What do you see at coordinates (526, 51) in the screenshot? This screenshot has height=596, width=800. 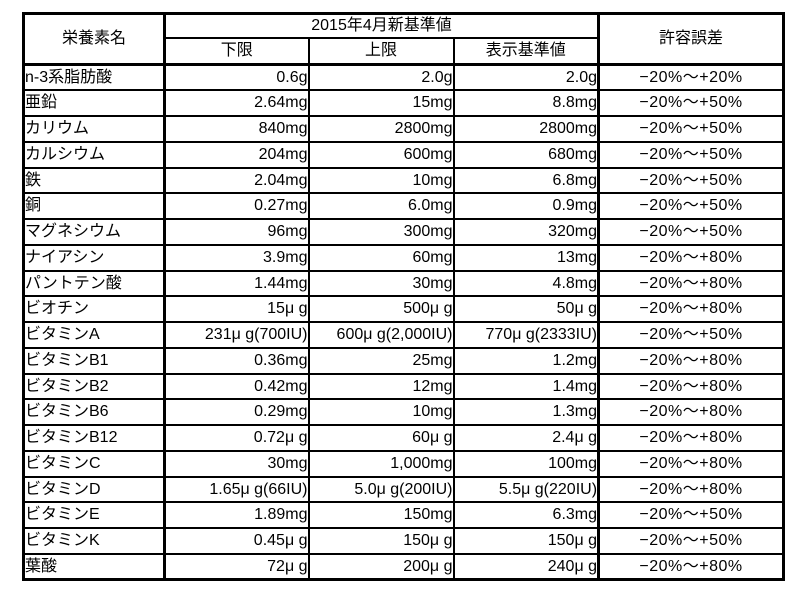 I see `header-label-standard: 表示基準値` at bounding box center [526, 51].